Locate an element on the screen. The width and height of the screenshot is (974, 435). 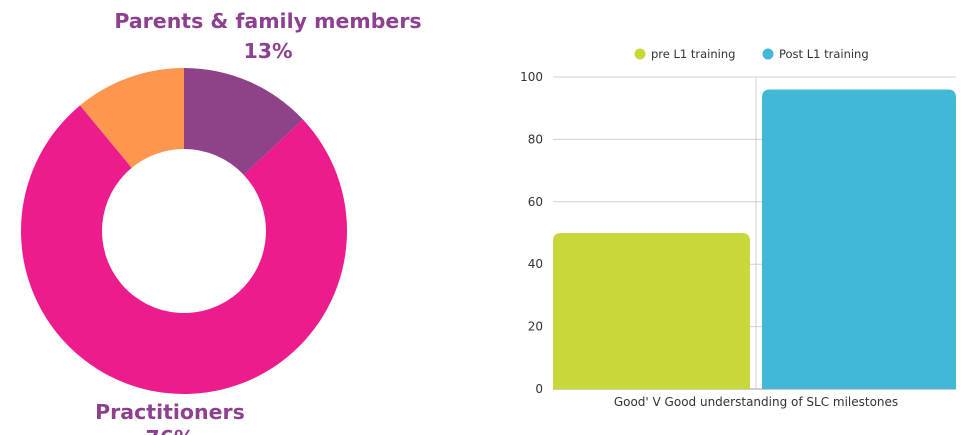
bar-pre is located at coordinates (651, 311).